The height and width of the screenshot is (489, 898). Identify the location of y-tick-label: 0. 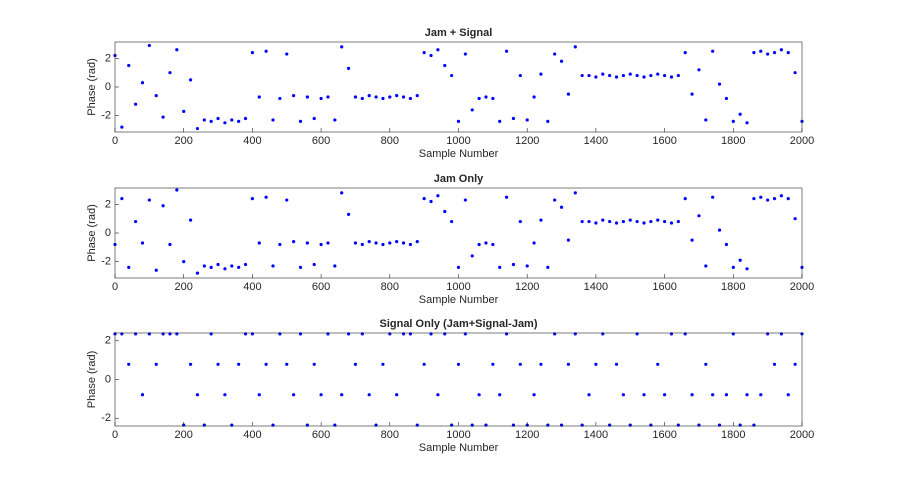
(108, 379).